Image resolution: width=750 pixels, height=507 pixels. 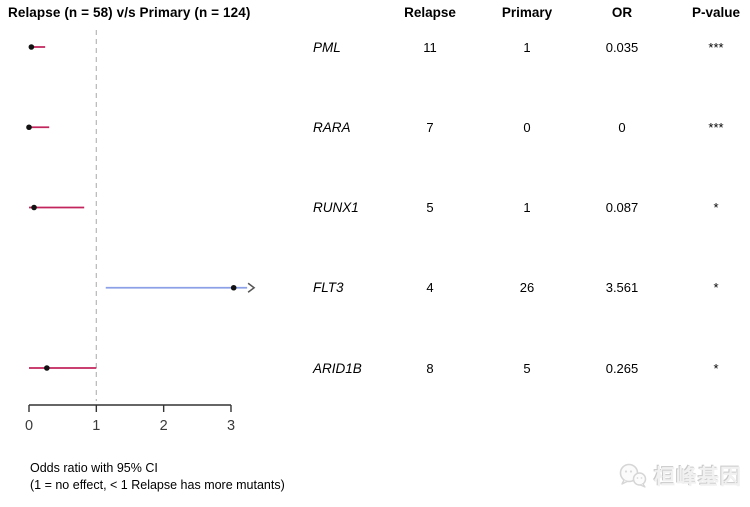 I want to click on x-tick-label: 0, so click(x=29, y=426).